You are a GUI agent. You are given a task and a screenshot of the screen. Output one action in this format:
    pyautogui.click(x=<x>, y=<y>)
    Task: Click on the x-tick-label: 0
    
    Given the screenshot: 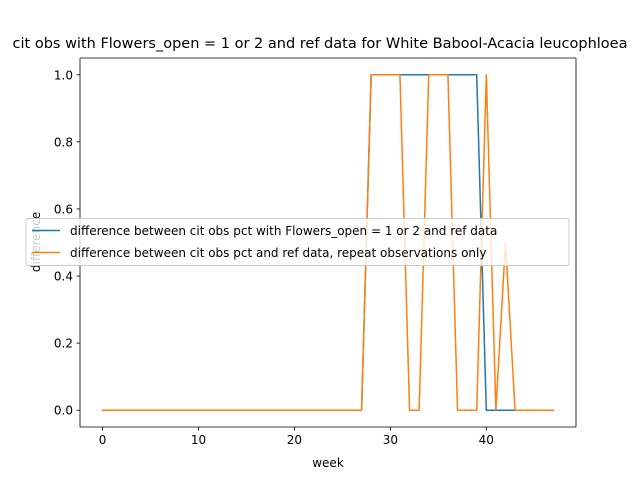 What is the action you would take?
    pyautogui.click(x=103, y=440)
    